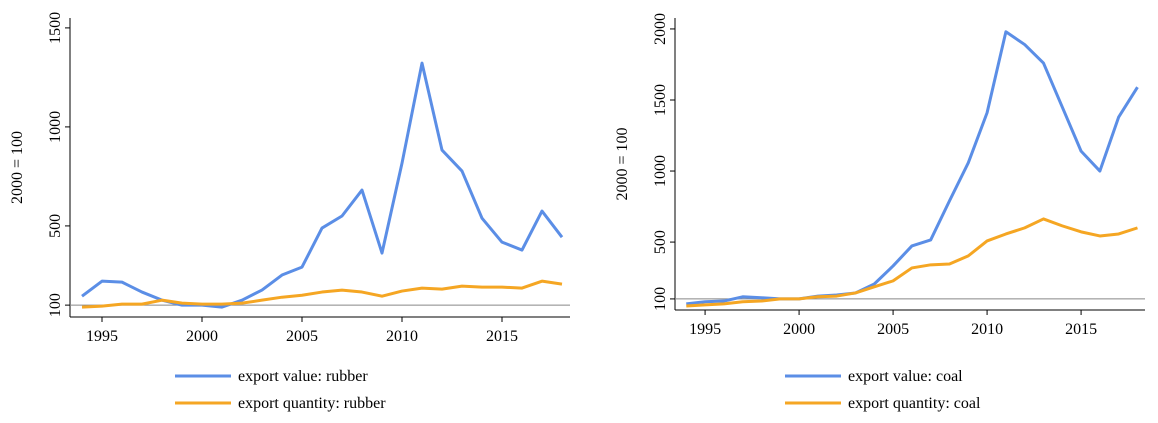 This screenshot has width=1158, height=423. Describe the element at coordinates (660, 29) in the screenshot. I see `y-tick-label: 2000` at that location.